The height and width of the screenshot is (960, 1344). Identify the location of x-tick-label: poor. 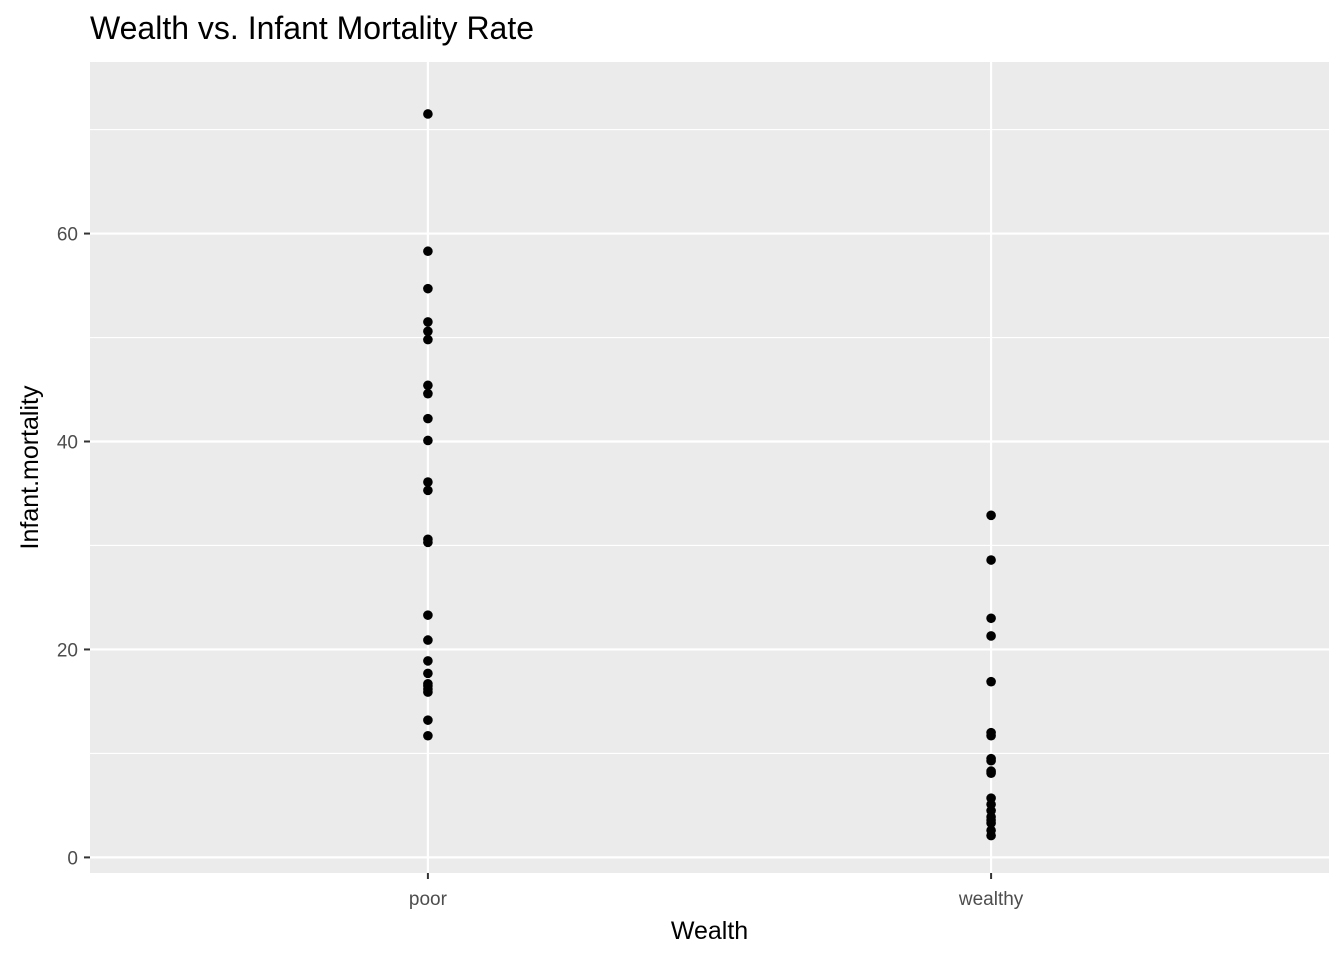
(428, 899).